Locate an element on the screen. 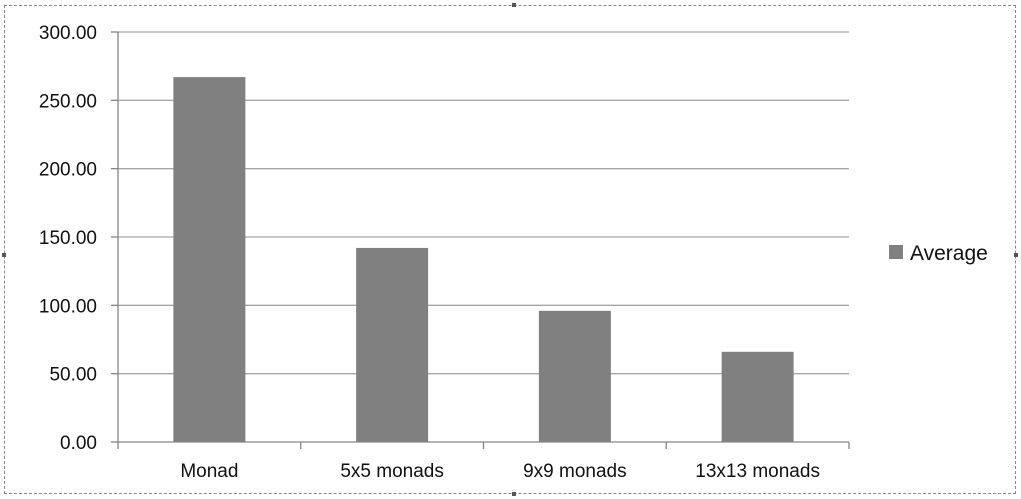 The image size is (1021, 499). frame-handle-right is located at coordinates (1016, 255).